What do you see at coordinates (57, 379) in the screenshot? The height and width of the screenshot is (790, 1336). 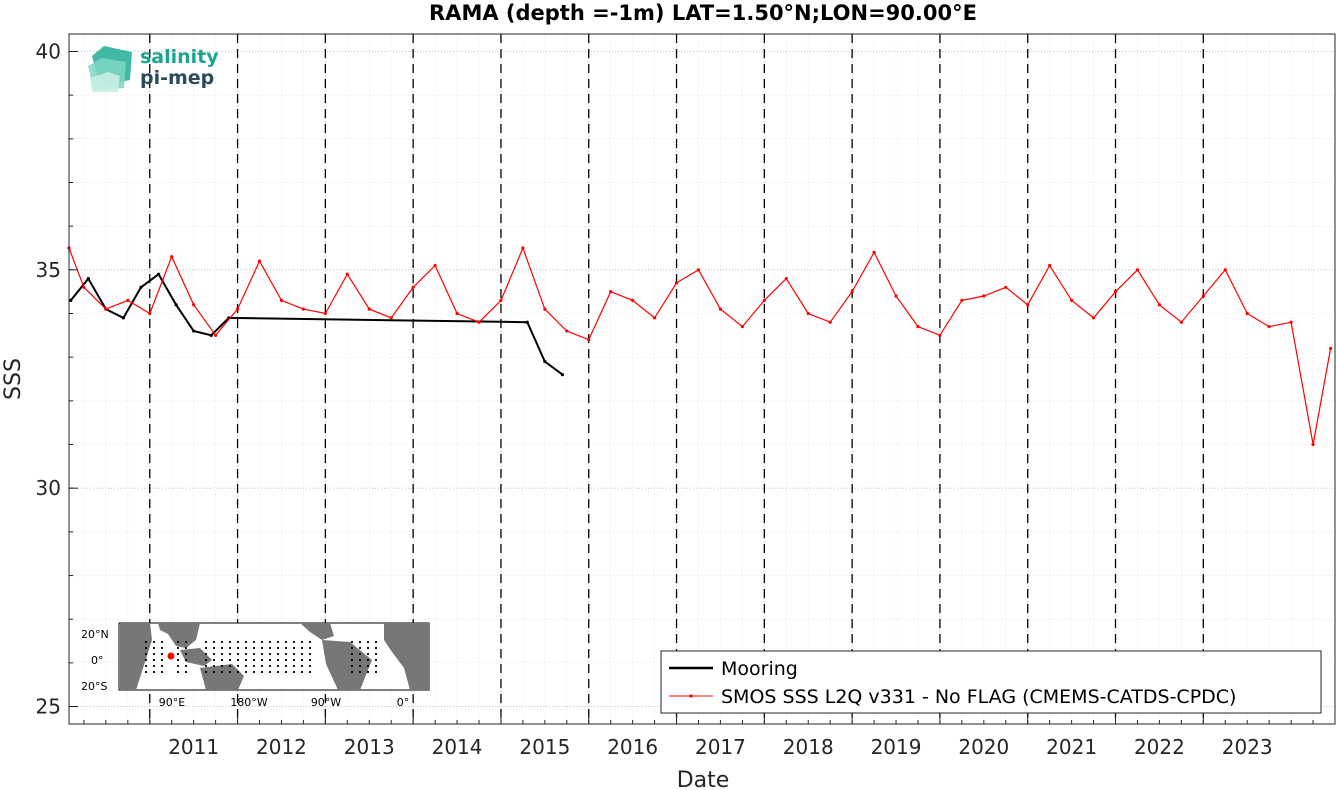 I see `y-axis-ticks: 25 30 35 40` at bounding box center [57, 379].